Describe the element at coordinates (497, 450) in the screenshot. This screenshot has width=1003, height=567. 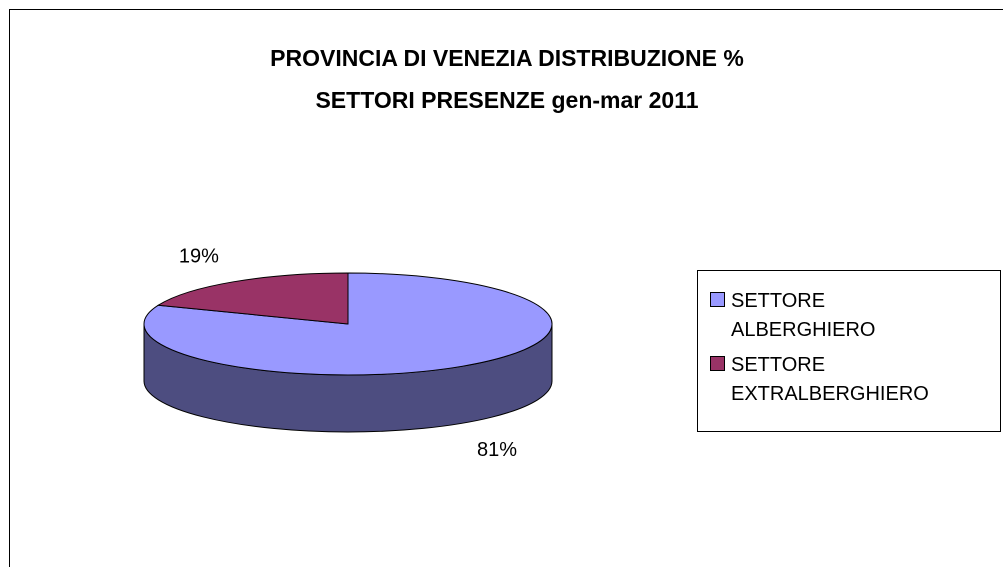
I see `data-label: 81%` at that location.